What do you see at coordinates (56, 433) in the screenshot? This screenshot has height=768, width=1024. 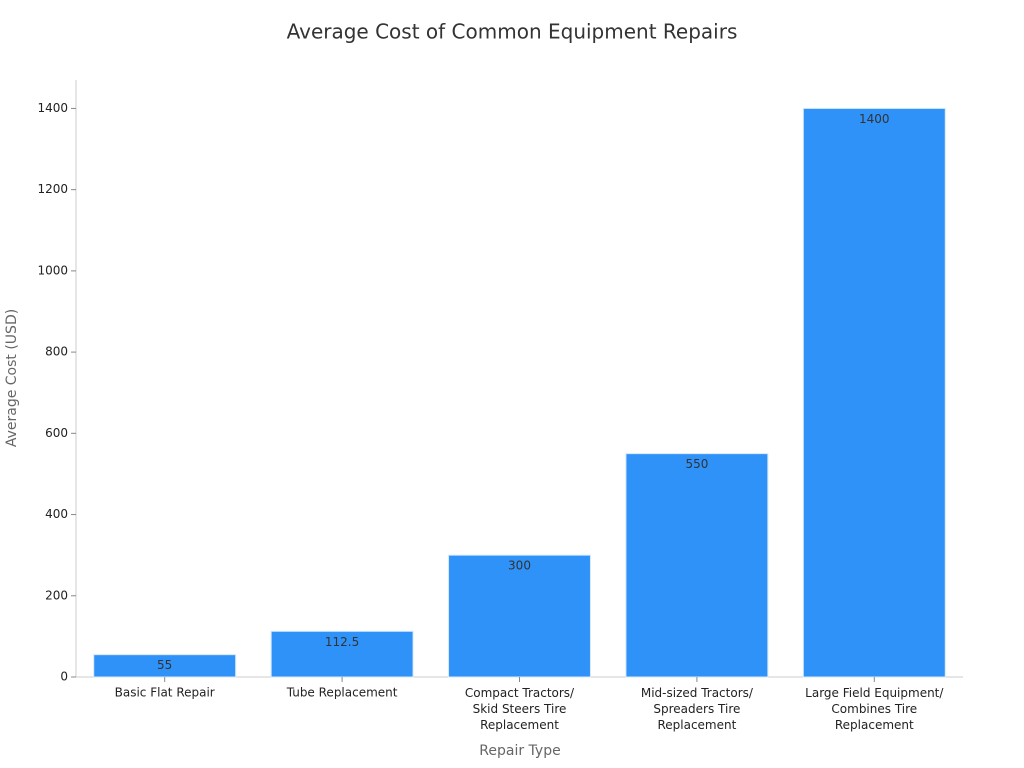 I see `y-tick-label: 600` at bounding box center [56, 433].